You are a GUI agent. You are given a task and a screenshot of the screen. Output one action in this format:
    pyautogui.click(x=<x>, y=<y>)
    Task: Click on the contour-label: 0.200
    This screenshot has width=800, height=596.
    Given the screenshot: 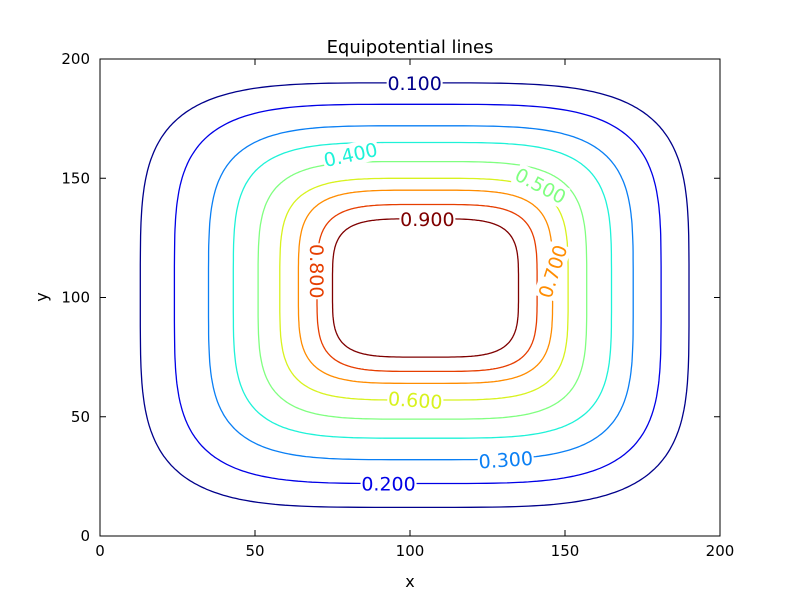 What is the action you would take?
    pyautogui.click(x=388, y=485)
    